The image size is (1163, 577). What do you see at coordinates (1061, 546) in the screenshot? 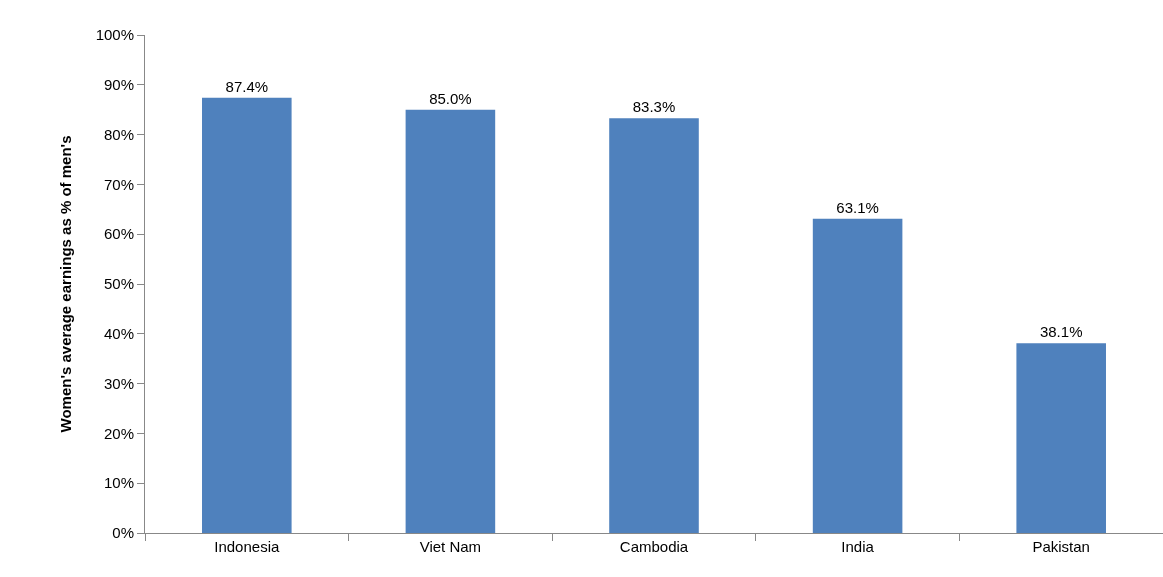
I see `x-tick-label: Pakistan` at bounding box center [1061, 546].